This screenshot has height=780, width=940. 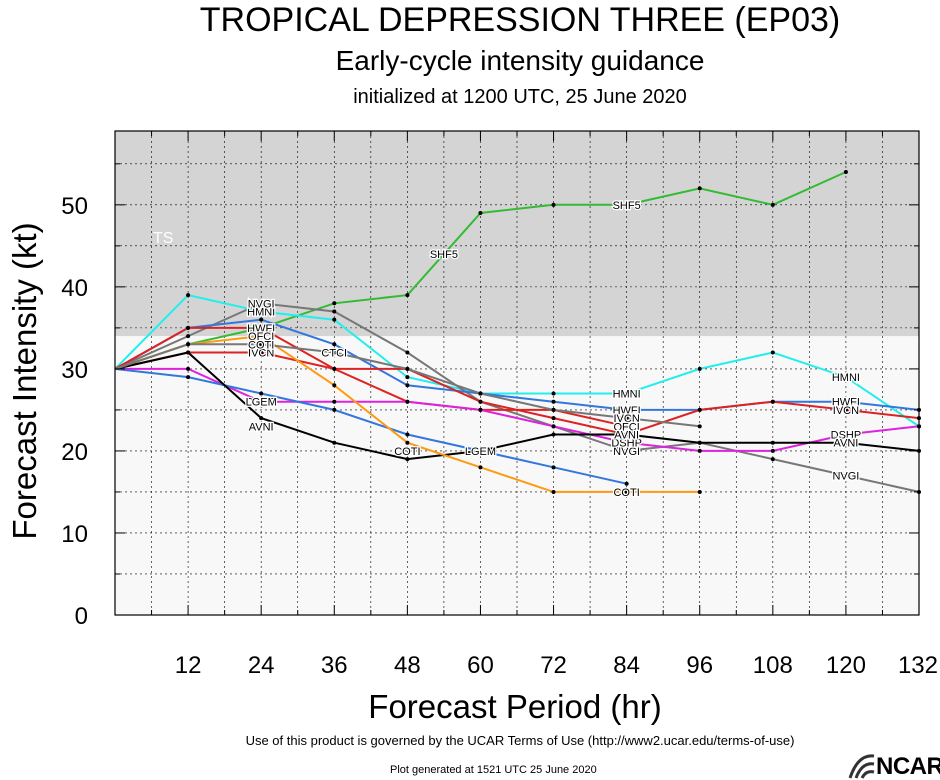 What do you see at coordinates (334, 665) in the screenshot?
I see `x-tick-label-36: 36` at bounding box center [334, 665].